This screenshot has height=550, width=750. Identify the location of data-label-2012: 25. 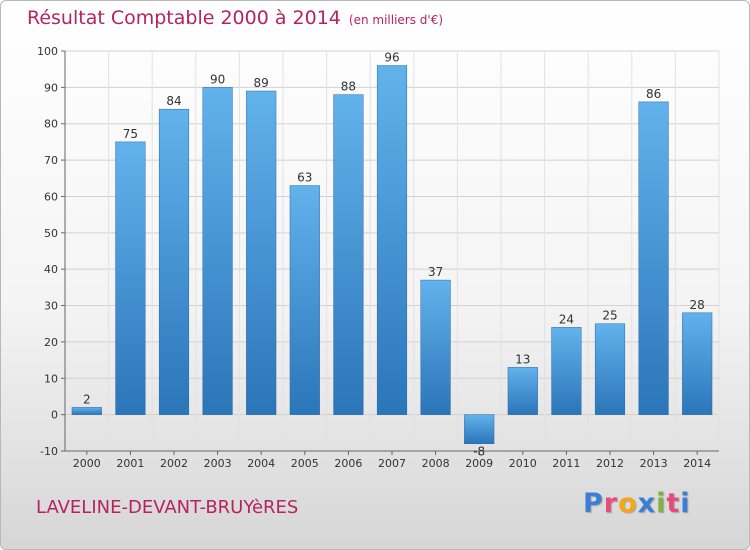
(609, 316).